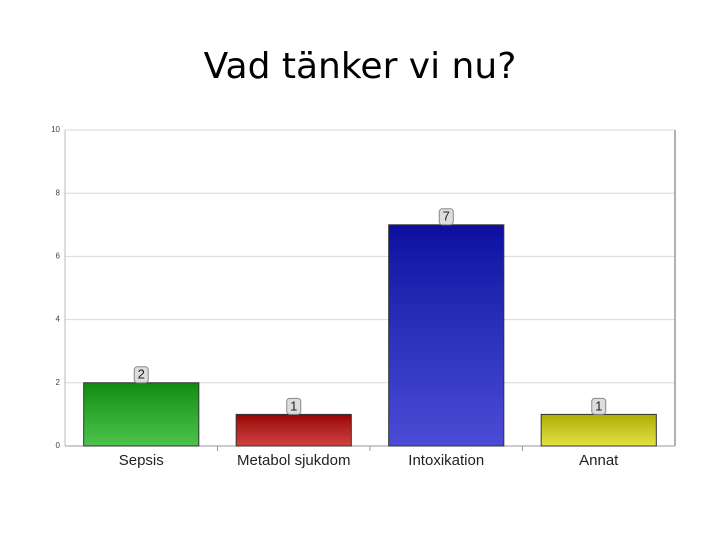 This screenshot has height=540, width=720. I want to click on x-tick-label: Metabol sjukdom, so click(293, 460).